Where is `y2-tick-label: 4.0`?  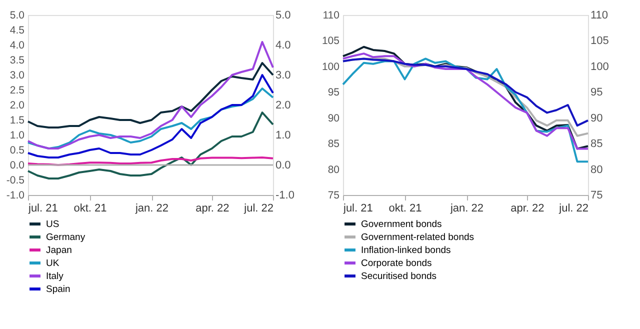 y2-tick-label: 4.0 is located at coordinates (283, 46).